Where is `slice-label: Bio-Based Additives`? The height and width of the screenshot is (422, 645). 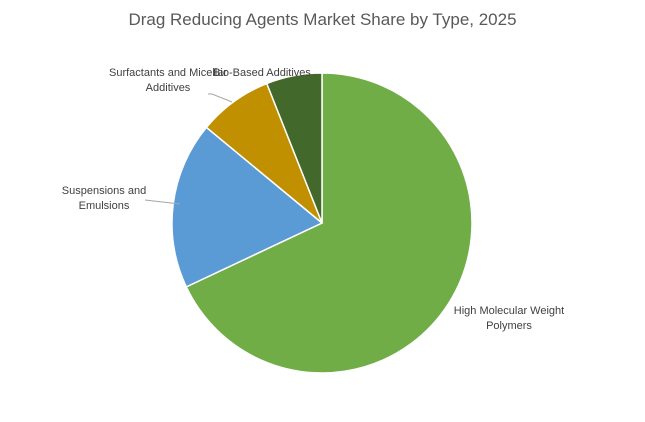
slice-label: Bio-Based Additives is located at coordinates (262, 73).